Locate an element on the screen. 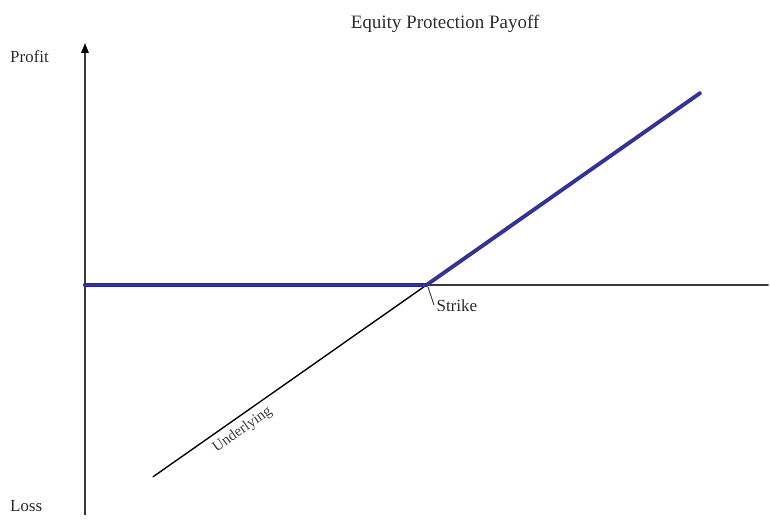 Image resolution: width=770 pixels, height=521 pixels. text: Loss is located at coordinates (26, 505).